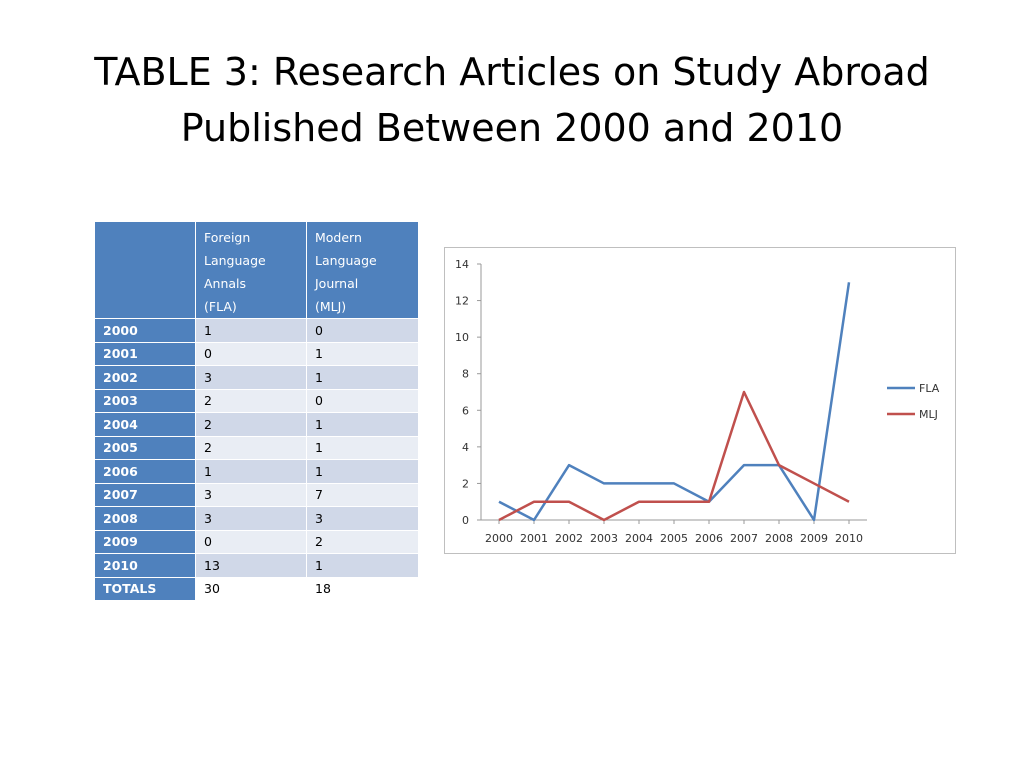  Describe the element at coordinates (362, 518) in the screenshot. I see `mlj-count-cell: 3` at that location.